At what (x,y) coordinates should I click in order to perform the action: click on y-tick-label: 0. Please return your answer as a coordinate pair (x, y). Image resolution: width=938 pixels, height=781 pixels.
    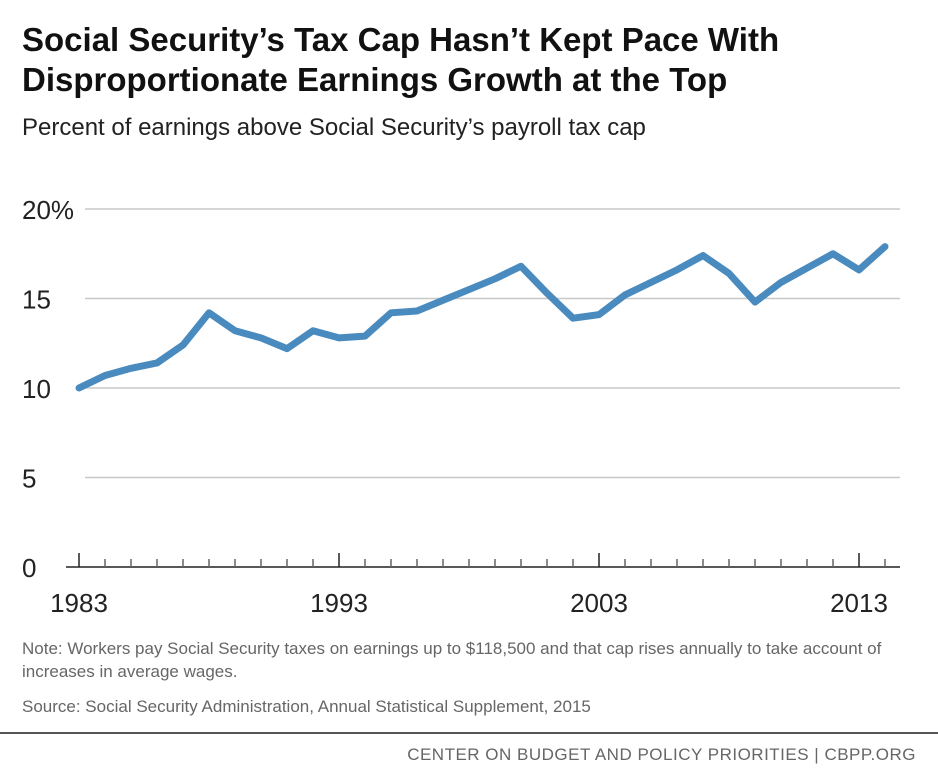
    Looking at the image, I should click on (29, 568).